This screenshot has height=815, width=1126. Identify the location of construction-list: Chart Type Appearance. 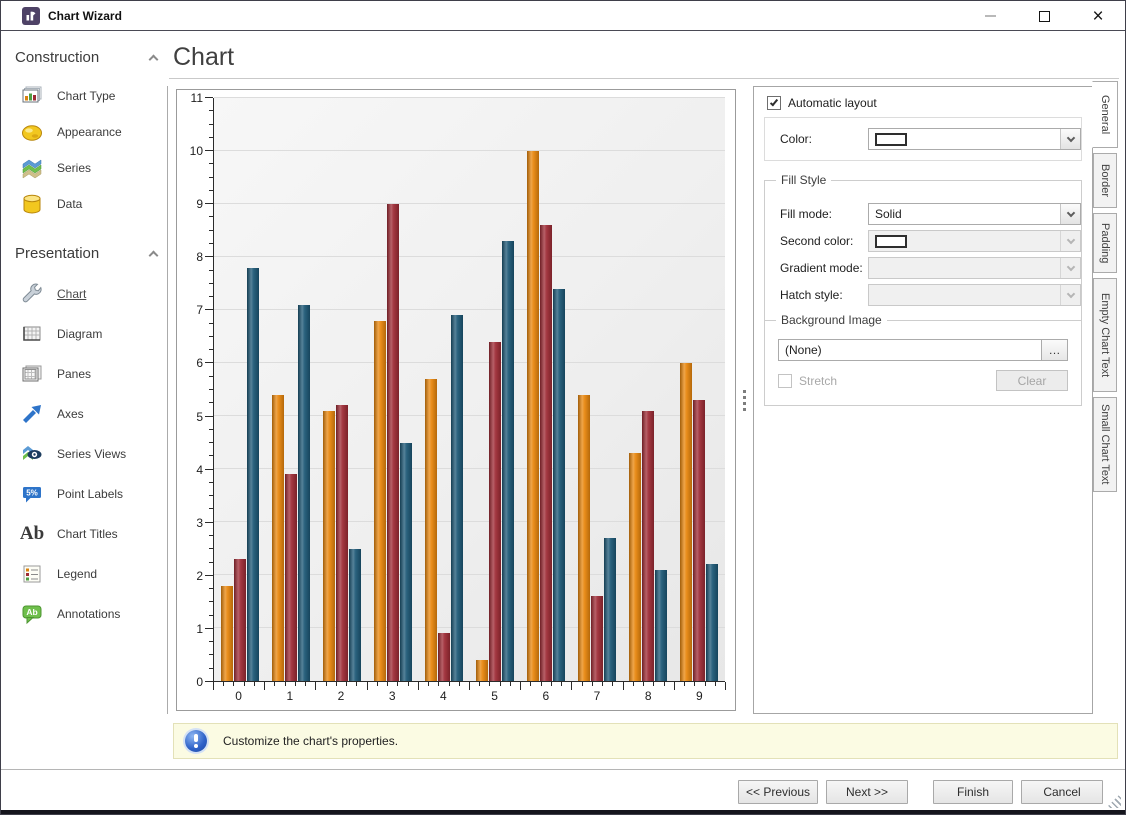
(84, 150).